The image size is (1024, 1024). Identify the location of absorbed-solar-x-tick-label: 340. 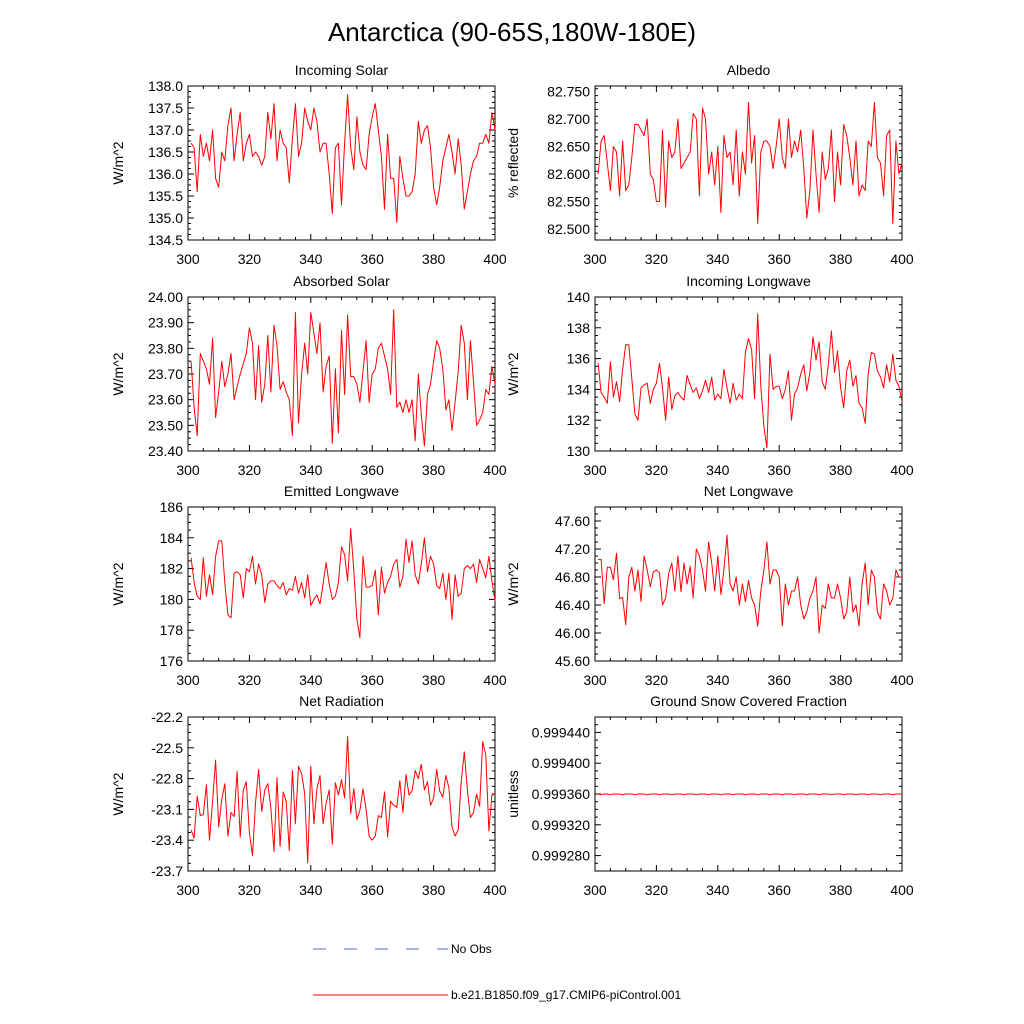
(311, 470).